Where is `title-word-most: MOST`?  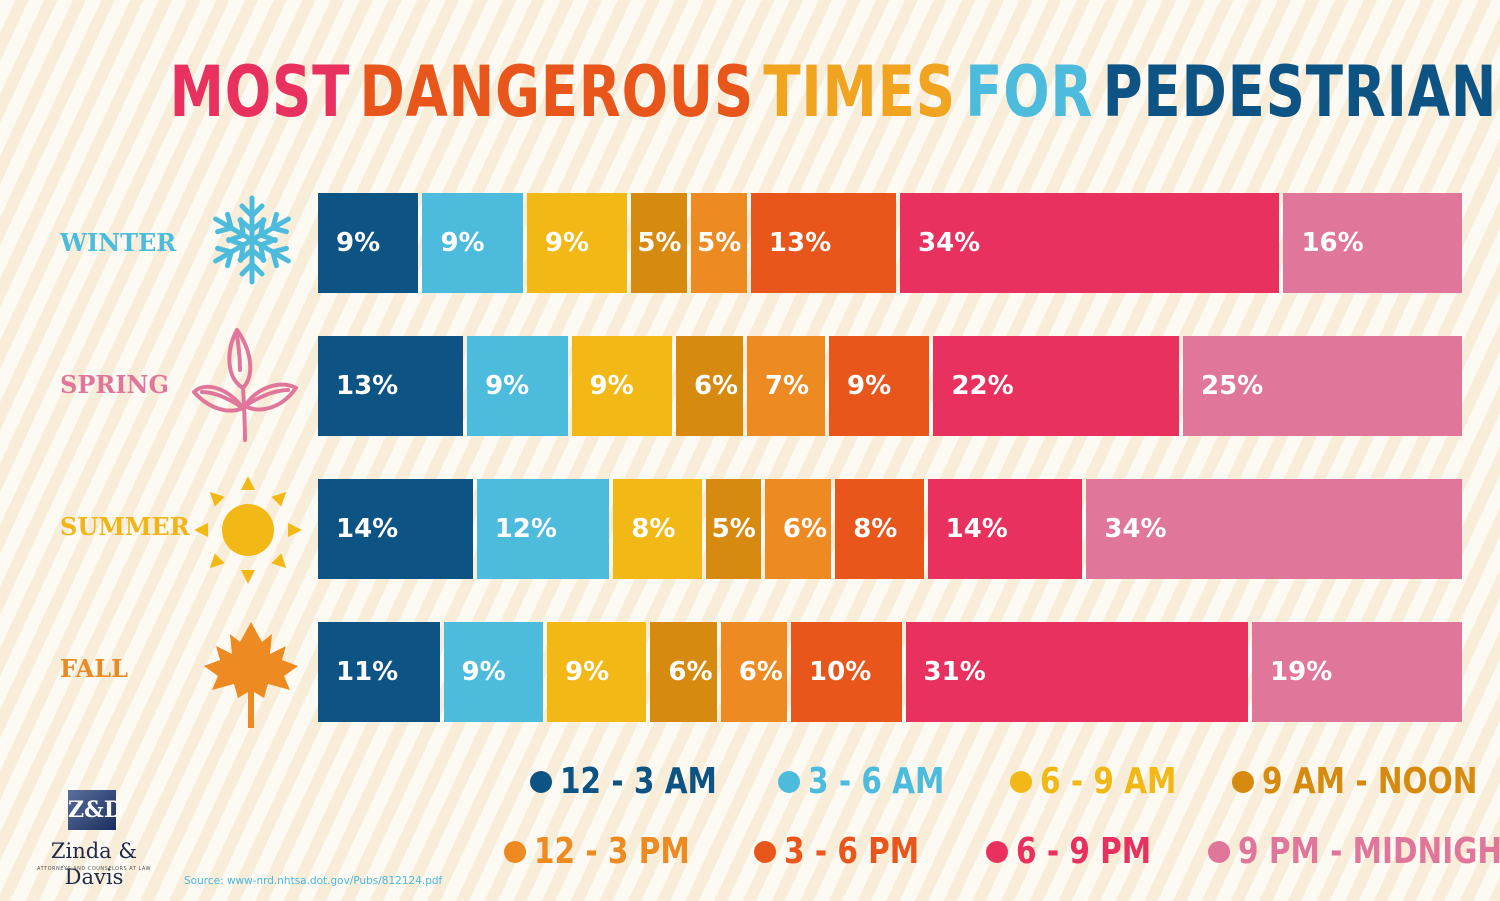
title-word-most: MOST is located at coordinates (260, 92).